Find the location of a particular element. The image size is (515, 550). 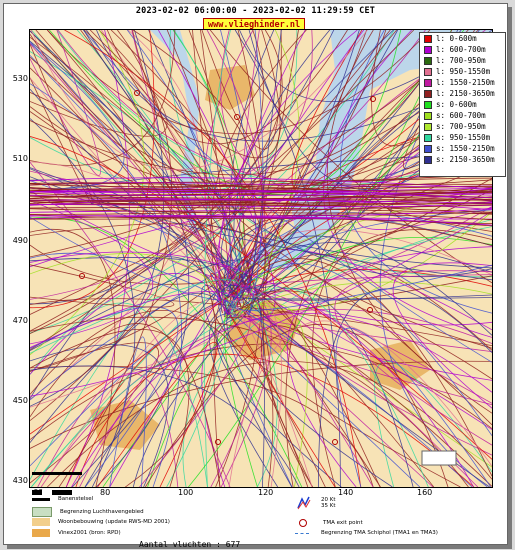

wind-indicator is located at coordinates (439, 458).